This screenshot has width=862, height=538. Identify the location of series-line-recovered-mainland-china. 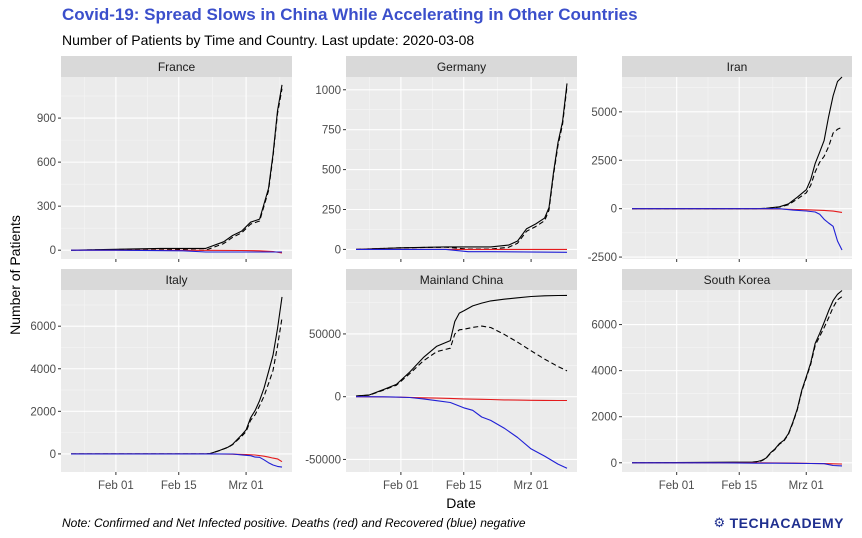
(461, 432).